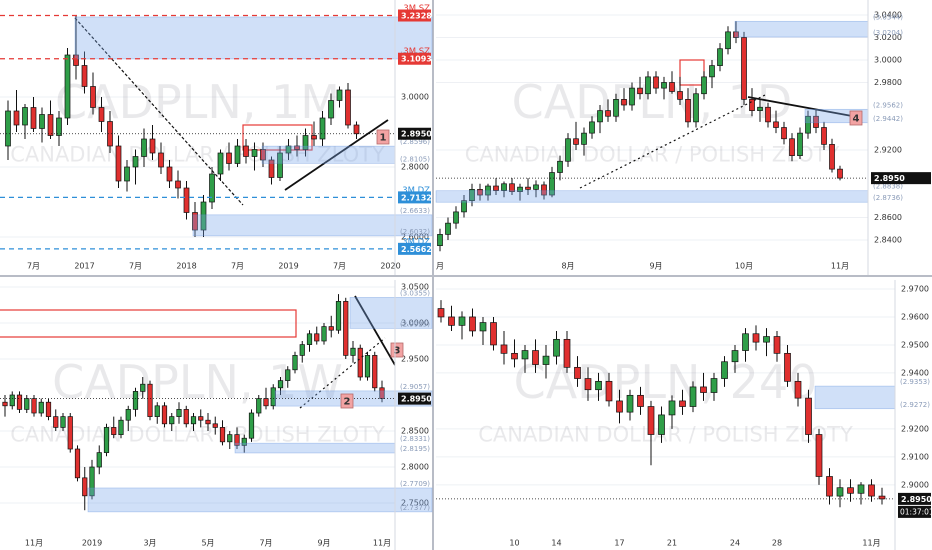 The width and height of the screenshot is (932, 550). What do you see at coordinates (888, 187) in the screenshot?
I see `zone-label: (2.8838)` at bounding box center [888, 187].